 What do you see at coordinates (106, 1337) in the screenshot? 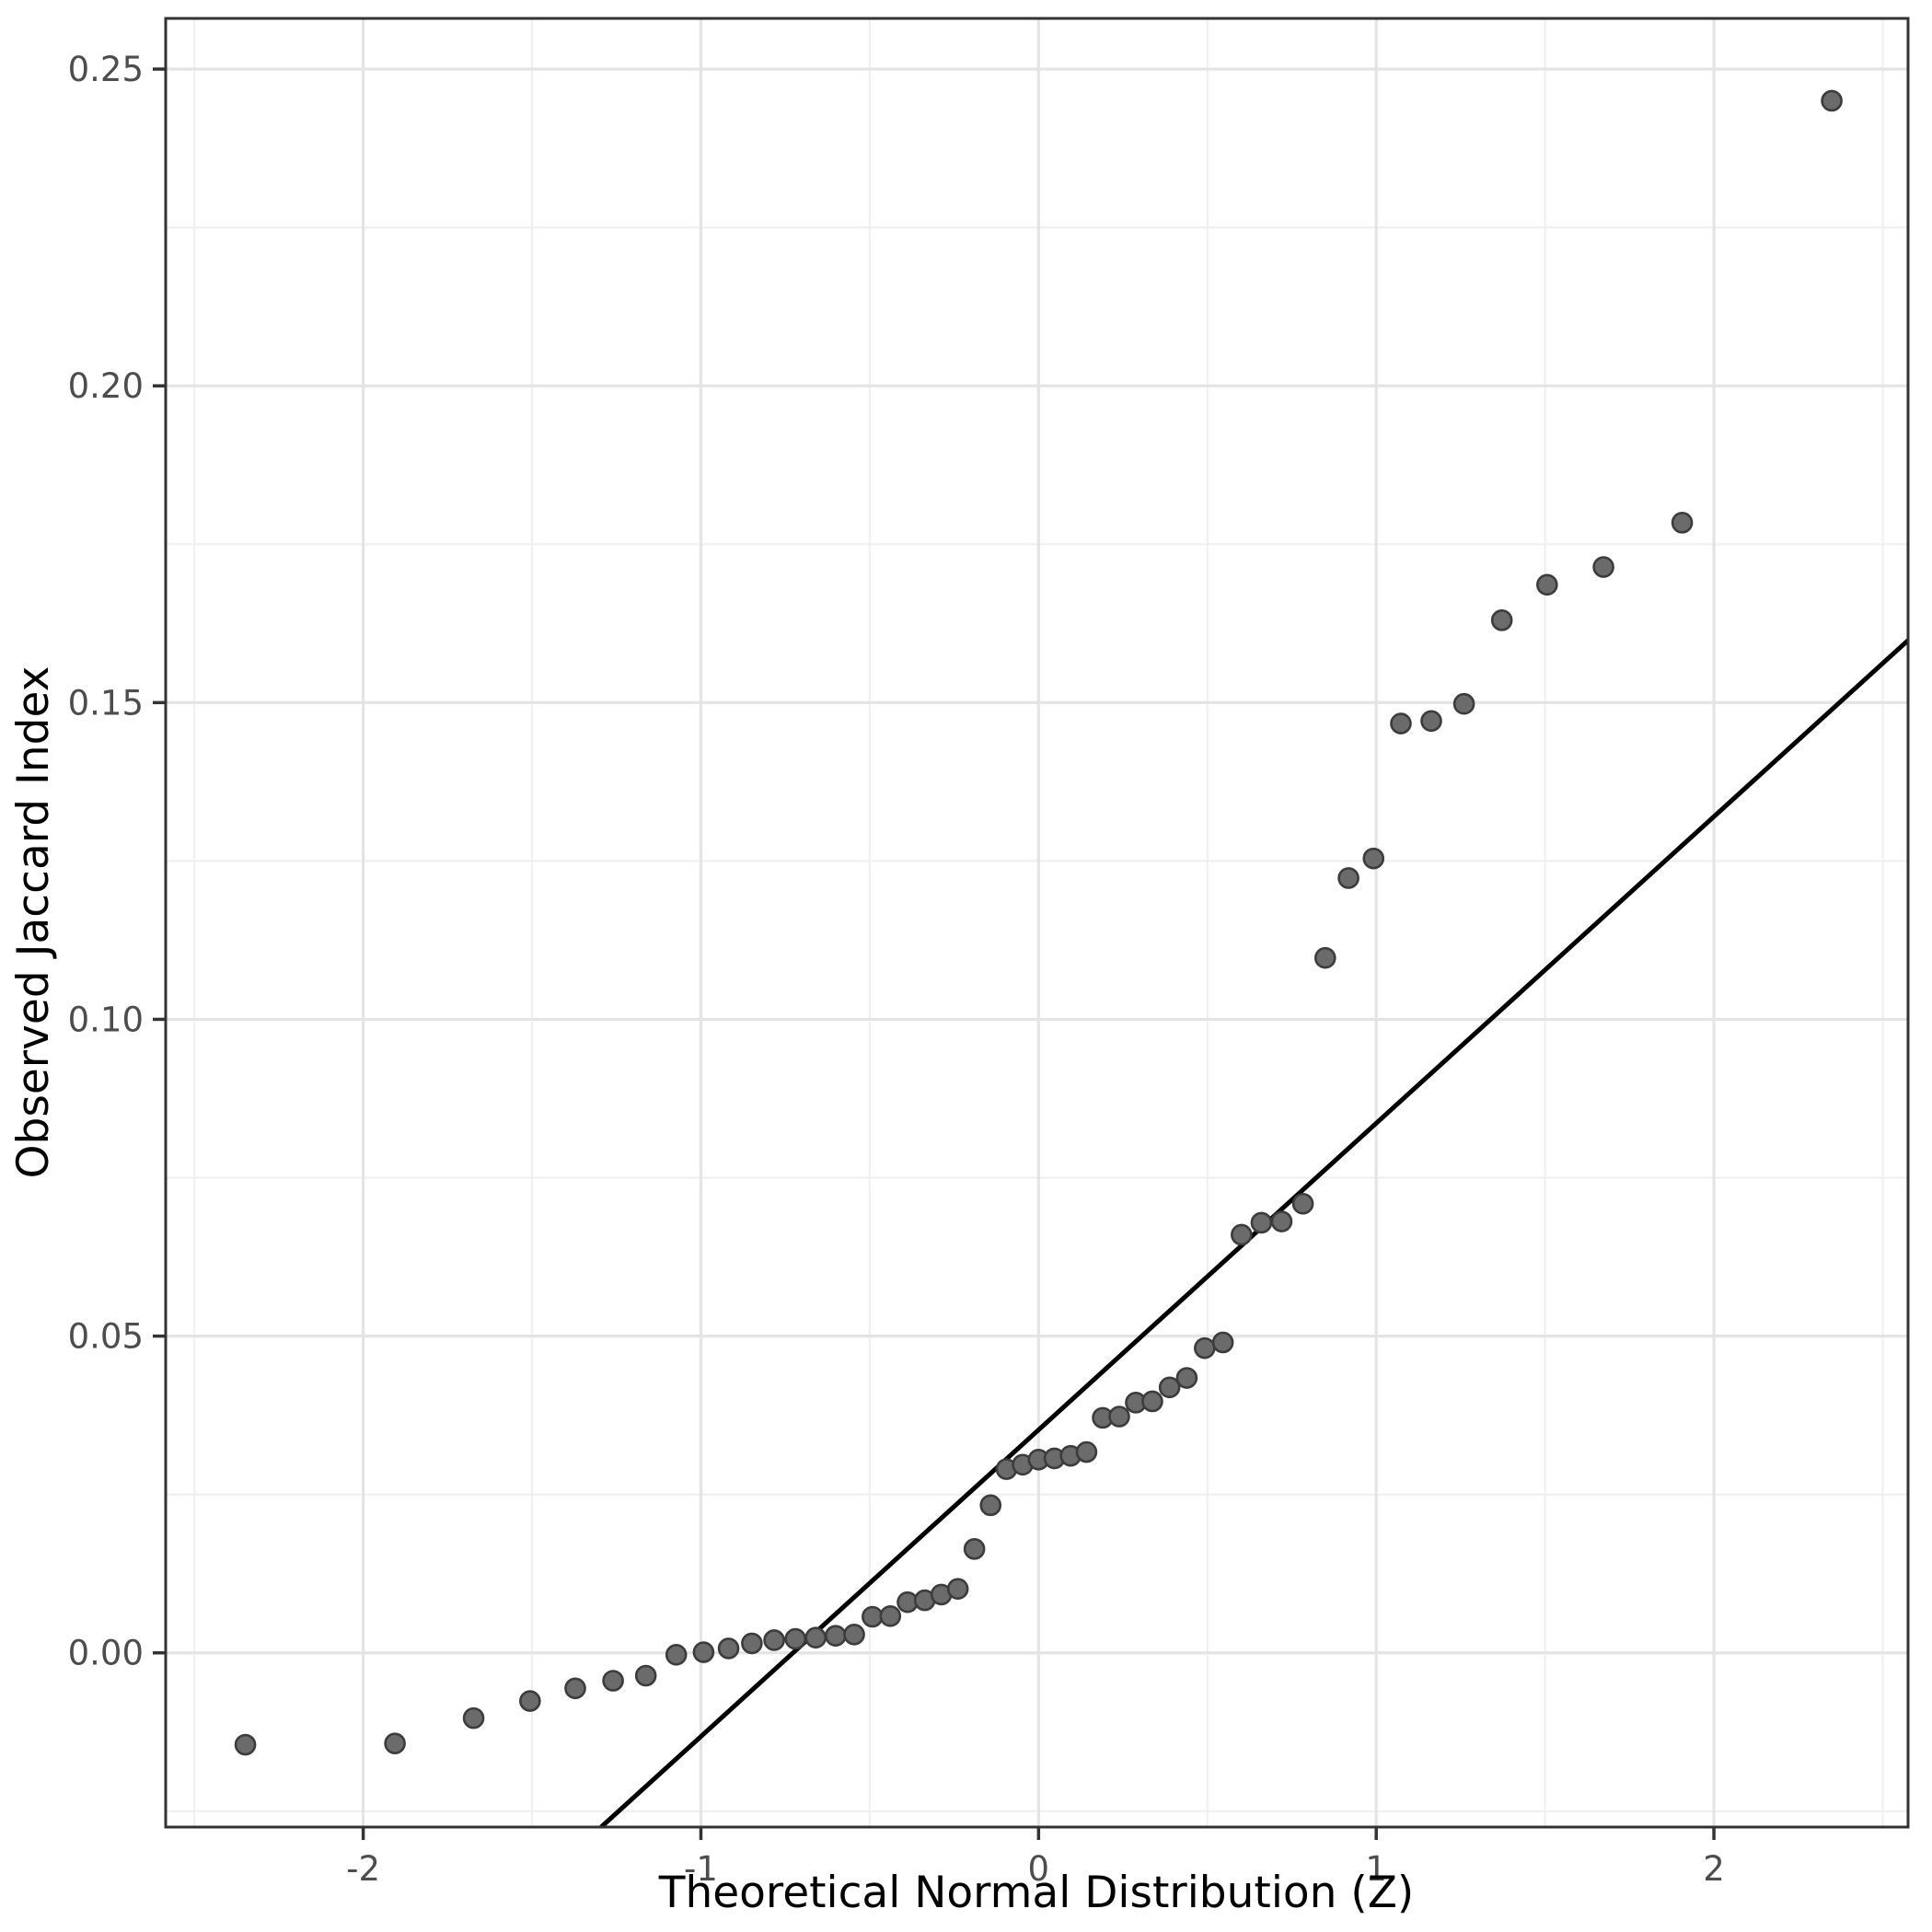
I see `y-tick-label: 0.05` at bounding box center [106, 1337].